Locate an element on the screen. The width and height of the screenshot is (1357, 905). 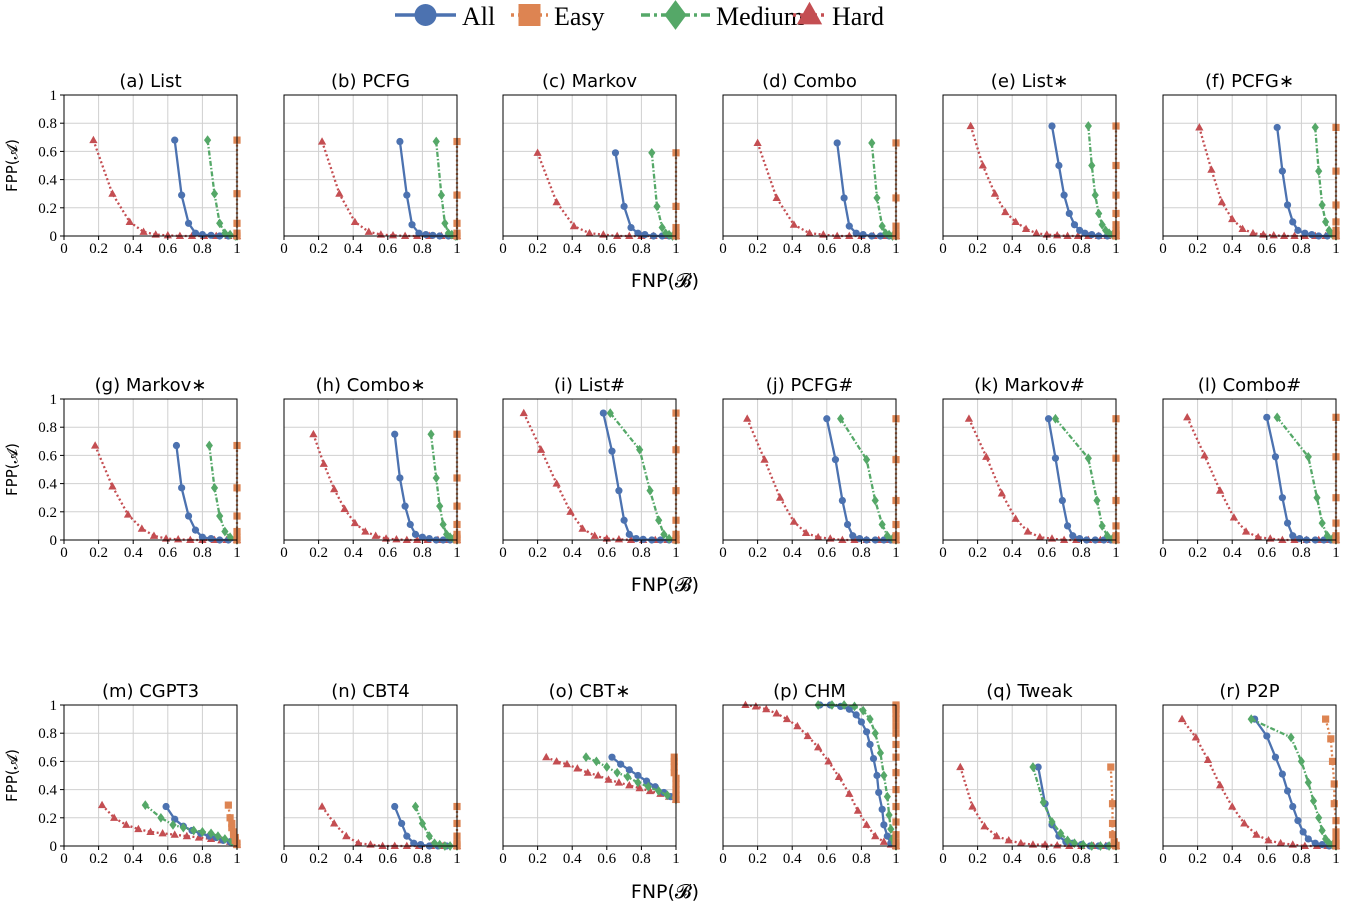
x-axis-label: FNP(𝓑) is located at coordinates (665, 892).